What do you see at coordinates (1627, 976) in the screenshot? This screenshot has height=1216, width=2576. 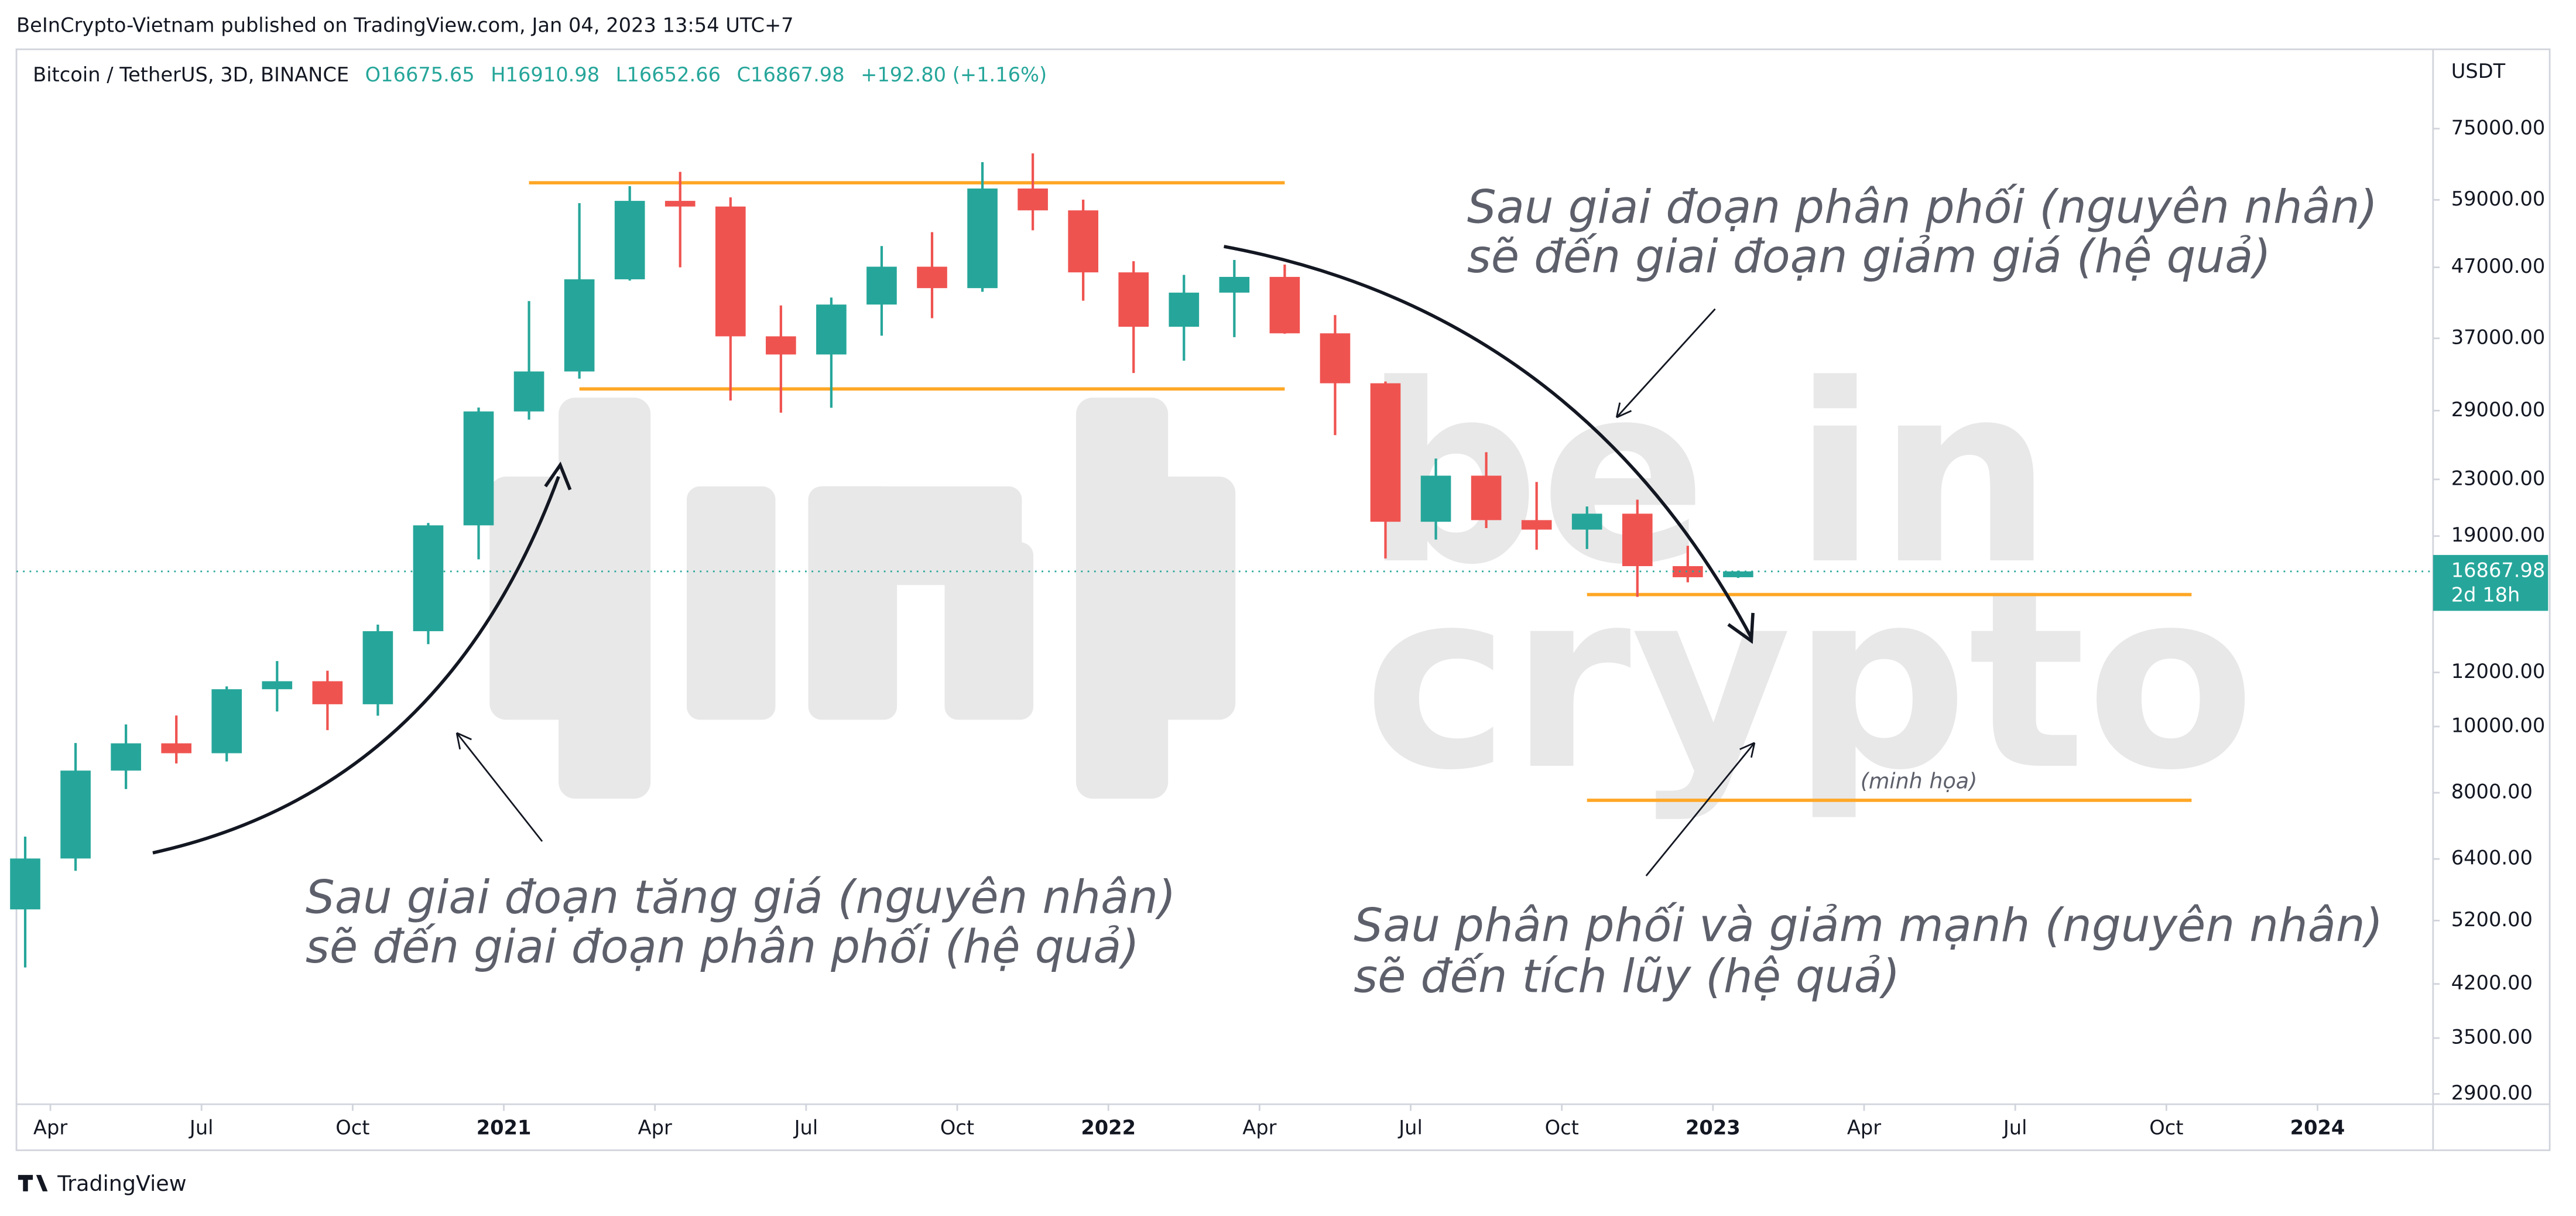 I see `annotation: sẽ đến tích lũy (hệ quả)` at bounding box center [1627, 976].